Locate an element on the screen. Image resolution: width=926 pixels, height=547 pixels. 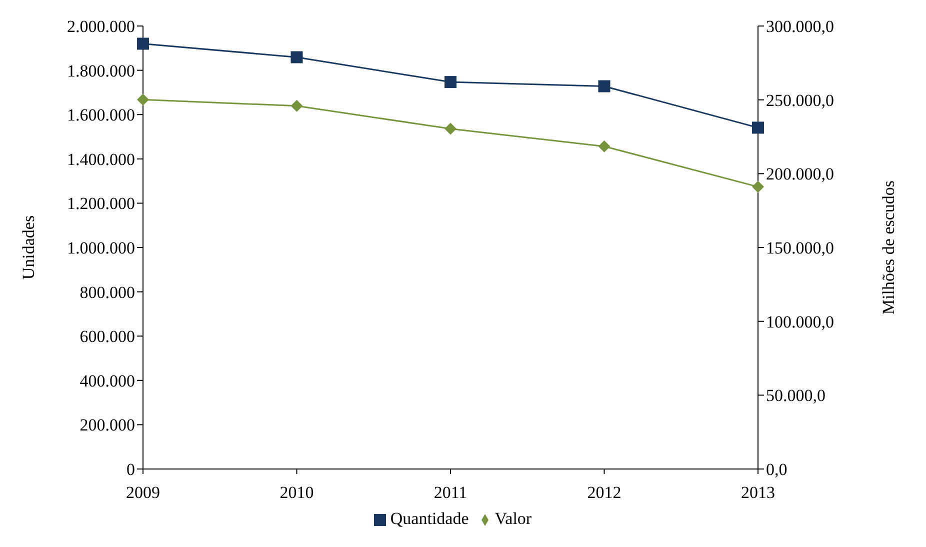
y-tick-label: 200.000 is located at coordinates (107, 425).